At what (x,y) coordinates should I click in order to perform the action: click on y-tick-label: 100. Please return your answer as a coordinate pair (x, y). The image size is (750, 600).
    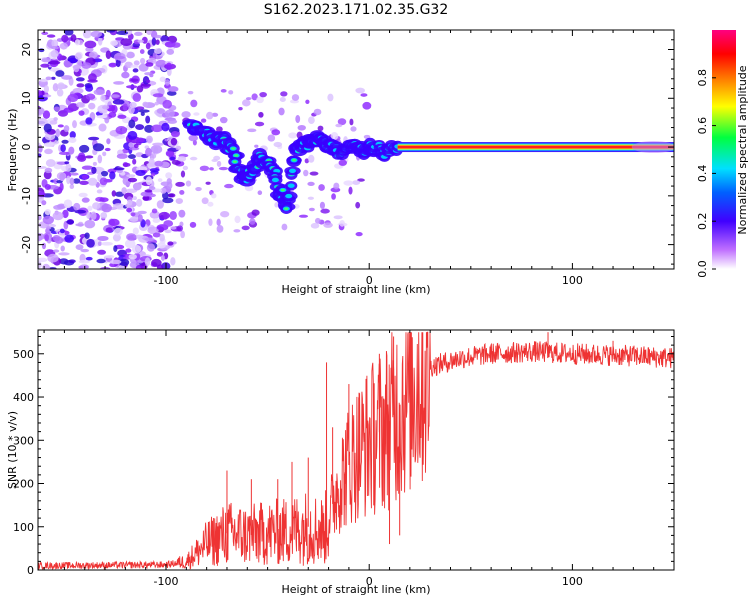
    Looking at the image, I should click on (23, 527).